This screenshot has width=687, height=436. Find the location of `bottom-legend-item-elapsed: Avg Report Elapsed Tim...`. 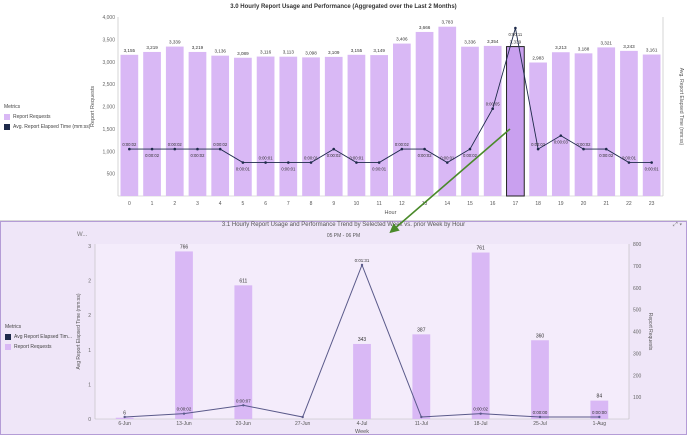

bottom-legend-item-elapsed: Avg Report Elapsed Tim... is located at coordinates (38, 337).